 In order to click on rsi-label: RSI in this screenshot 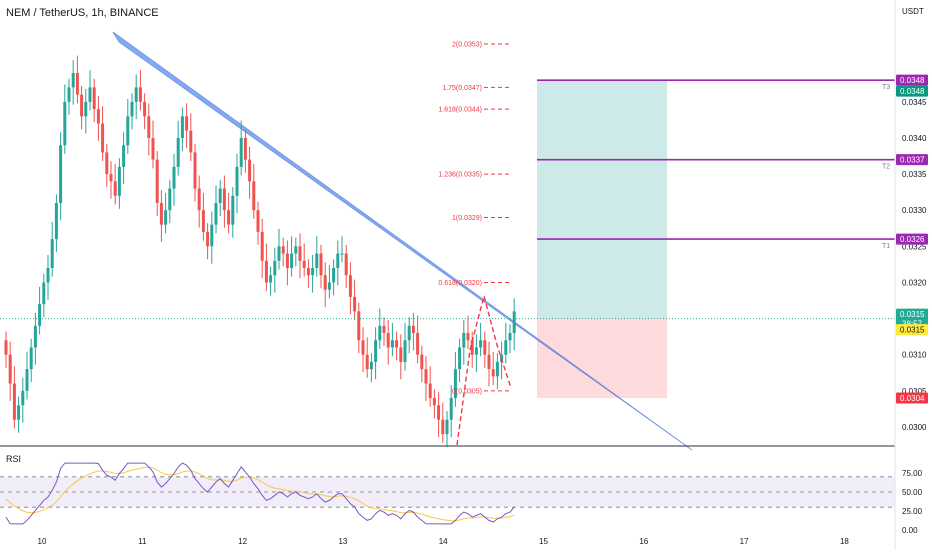, I will do `click(13, 459)`.